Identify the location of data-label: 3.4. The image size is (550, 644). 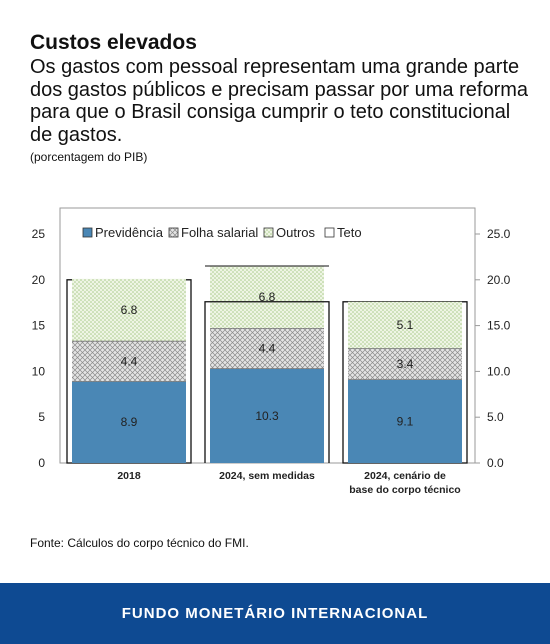
(405, 364).